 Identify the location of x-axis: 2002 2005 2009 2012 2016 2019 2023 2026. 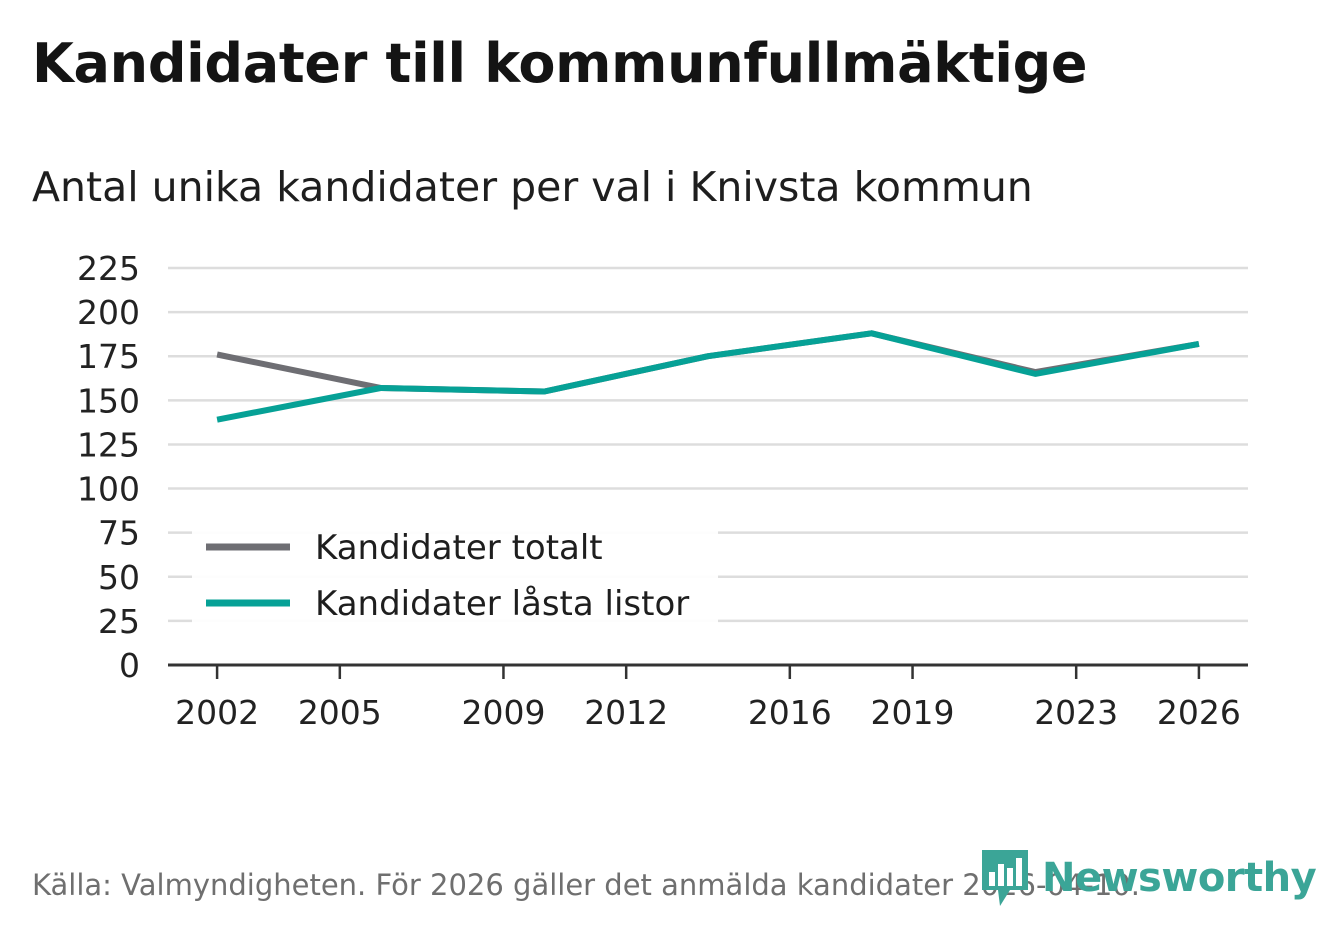
(708, 697).